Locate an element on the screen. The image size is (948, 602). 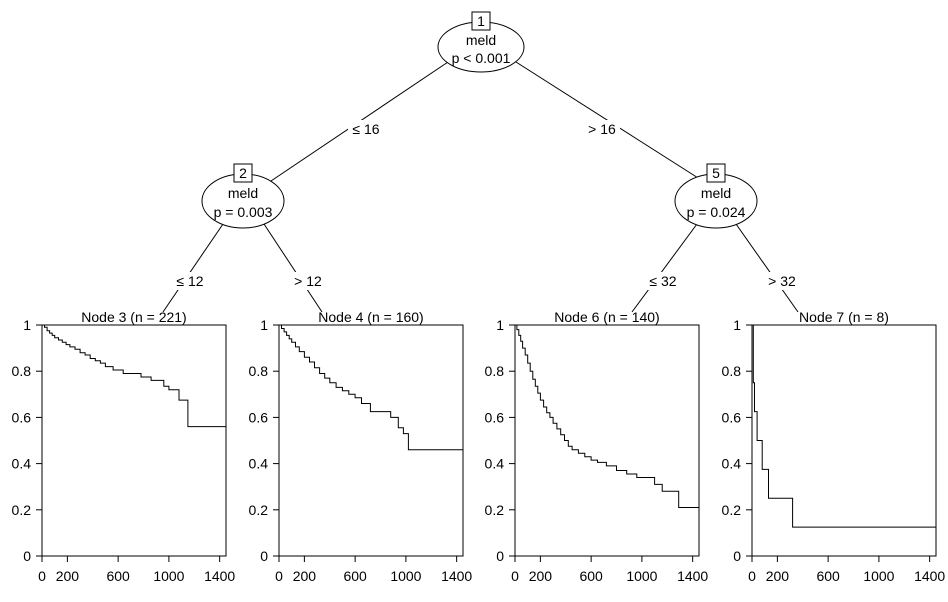
panel-title: Node 3 (n = 221) is located at coordinates (133, 317).